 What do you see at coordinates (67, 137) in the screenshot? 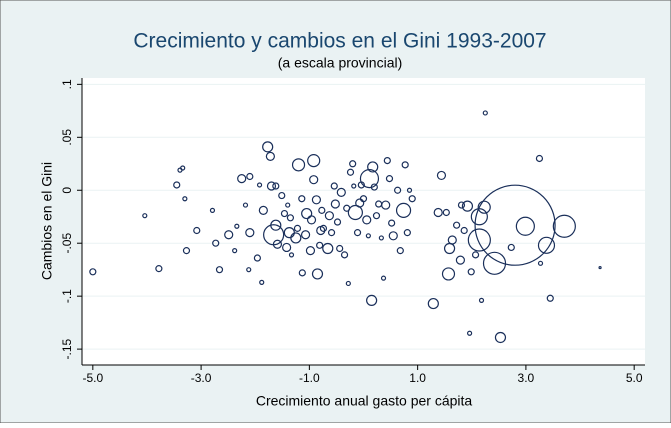
I see `y-tick-label: .05` at bounding box center [67, 137].